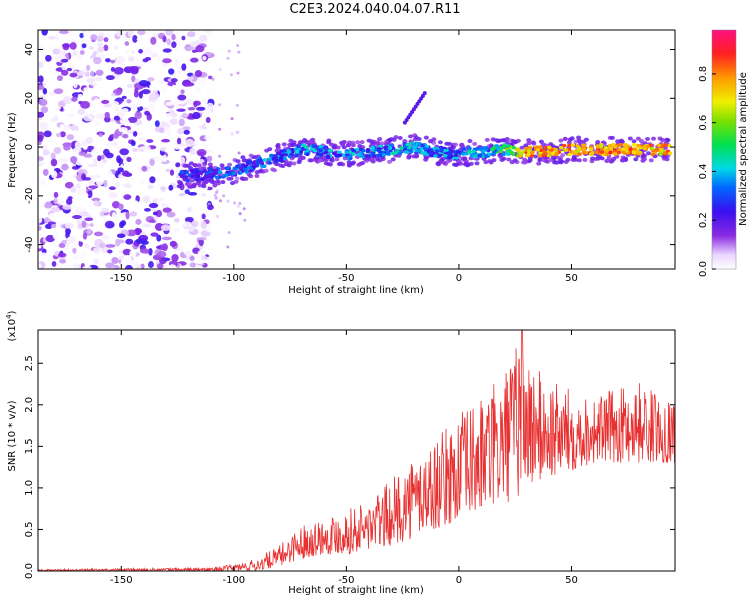 The image size is (750, 600). I want to click on x-tick-label: -150, so click(121, 278).